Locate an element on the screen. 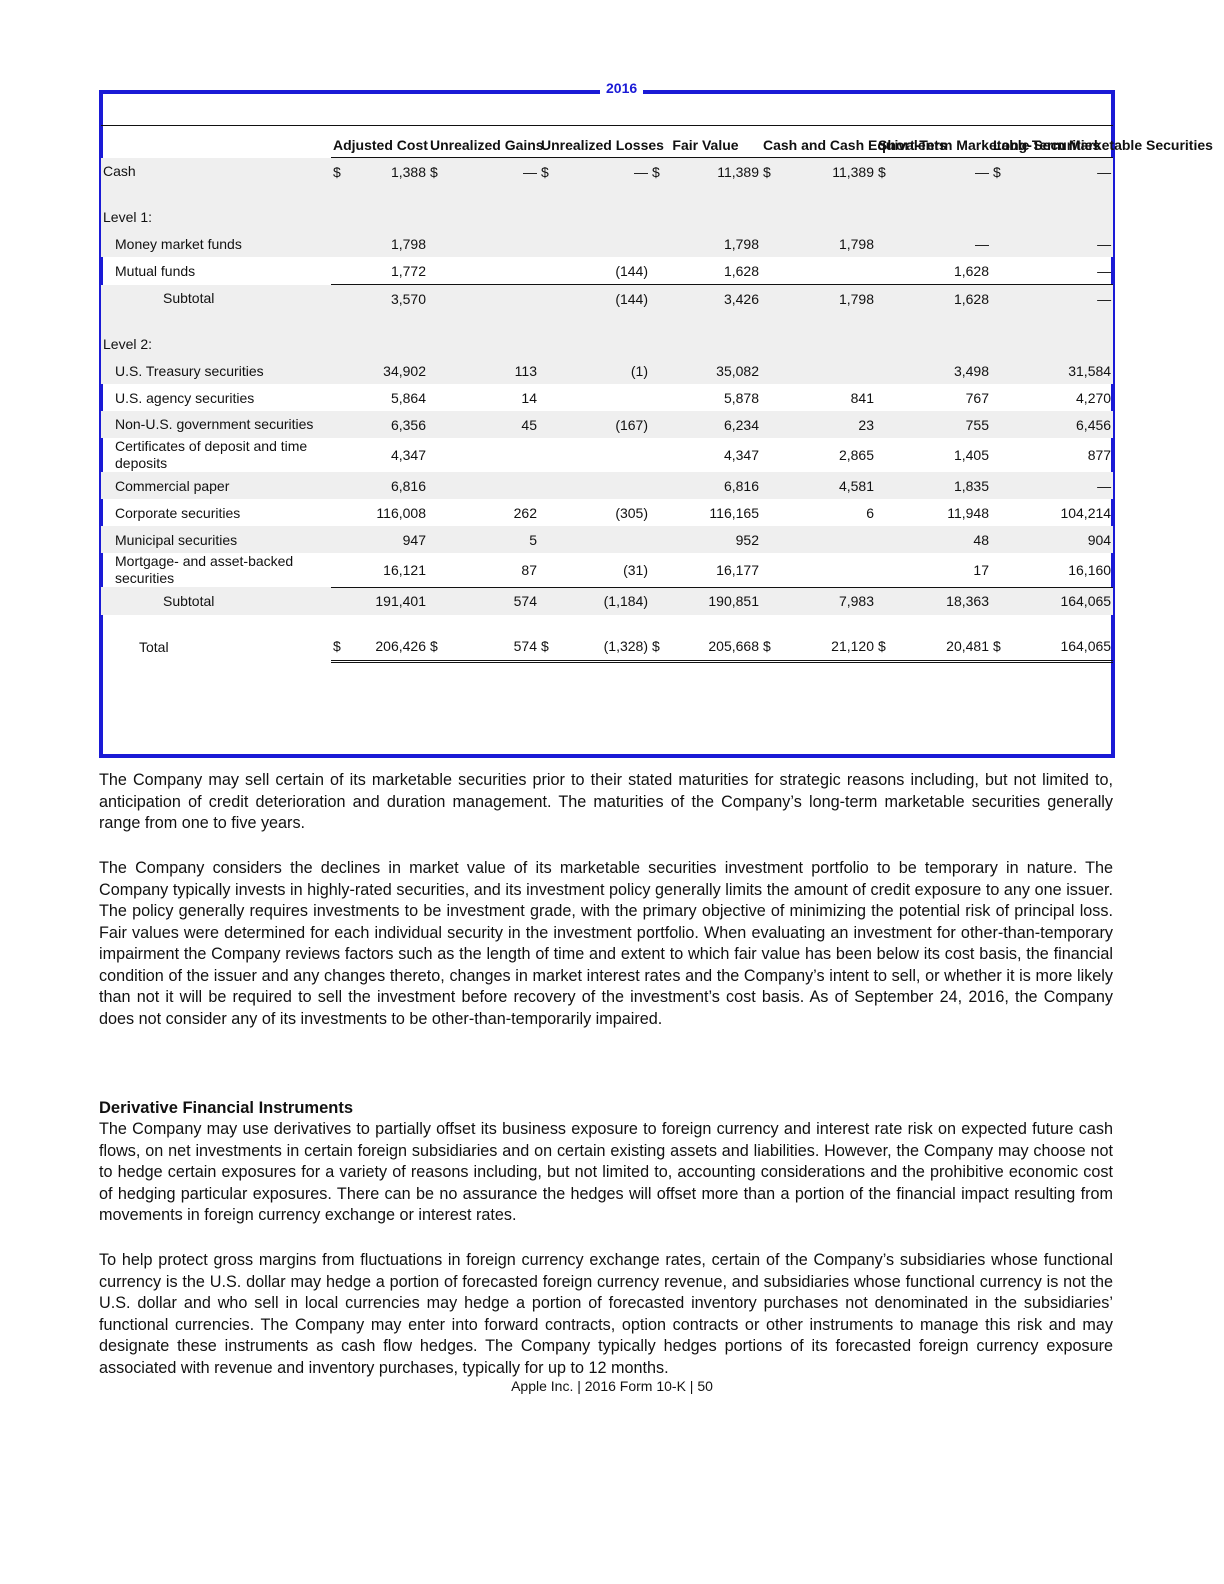 The height and width of the screenshot is (1584, 1224). table-row: Cash $1,388 $ — $ — $11,389 $11,389 $ — $ — is located at coordinates (607, 171).